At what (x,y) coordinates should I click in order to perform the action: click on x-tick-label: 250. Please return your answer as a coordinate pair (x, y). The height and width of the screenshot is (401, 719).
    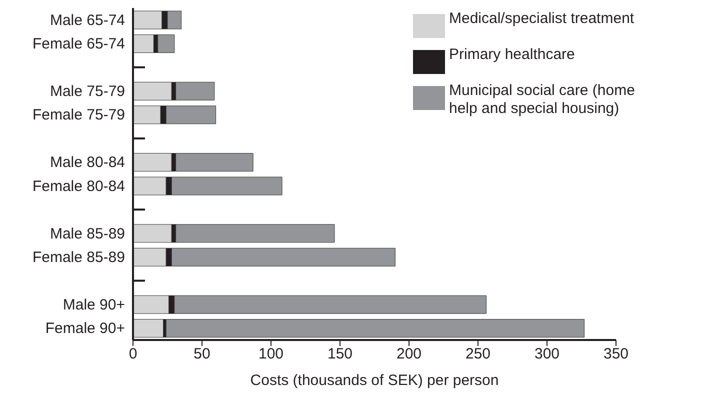
    Looking at the image, I should click on (478, 354).